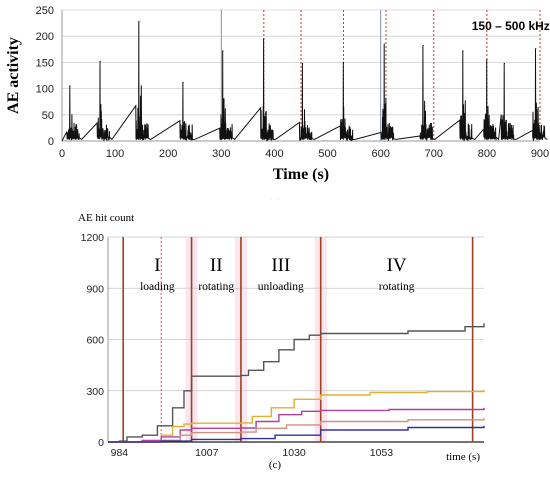  What do you see at coordinates (221, 154) in the screenshot?
I see `b-xtick-label: 300` at bounding box center [221, 154].